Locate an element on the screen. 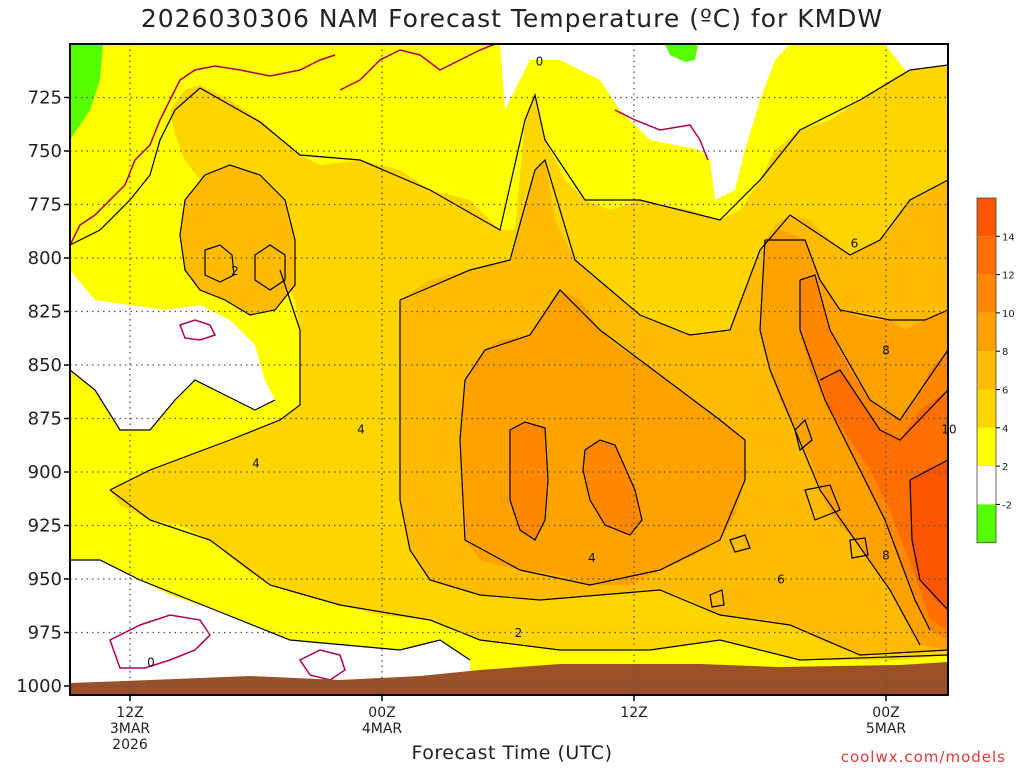 This screenshot has width=1024, height=768. fill-band-12-14-right is located at coordinates (884, 500).